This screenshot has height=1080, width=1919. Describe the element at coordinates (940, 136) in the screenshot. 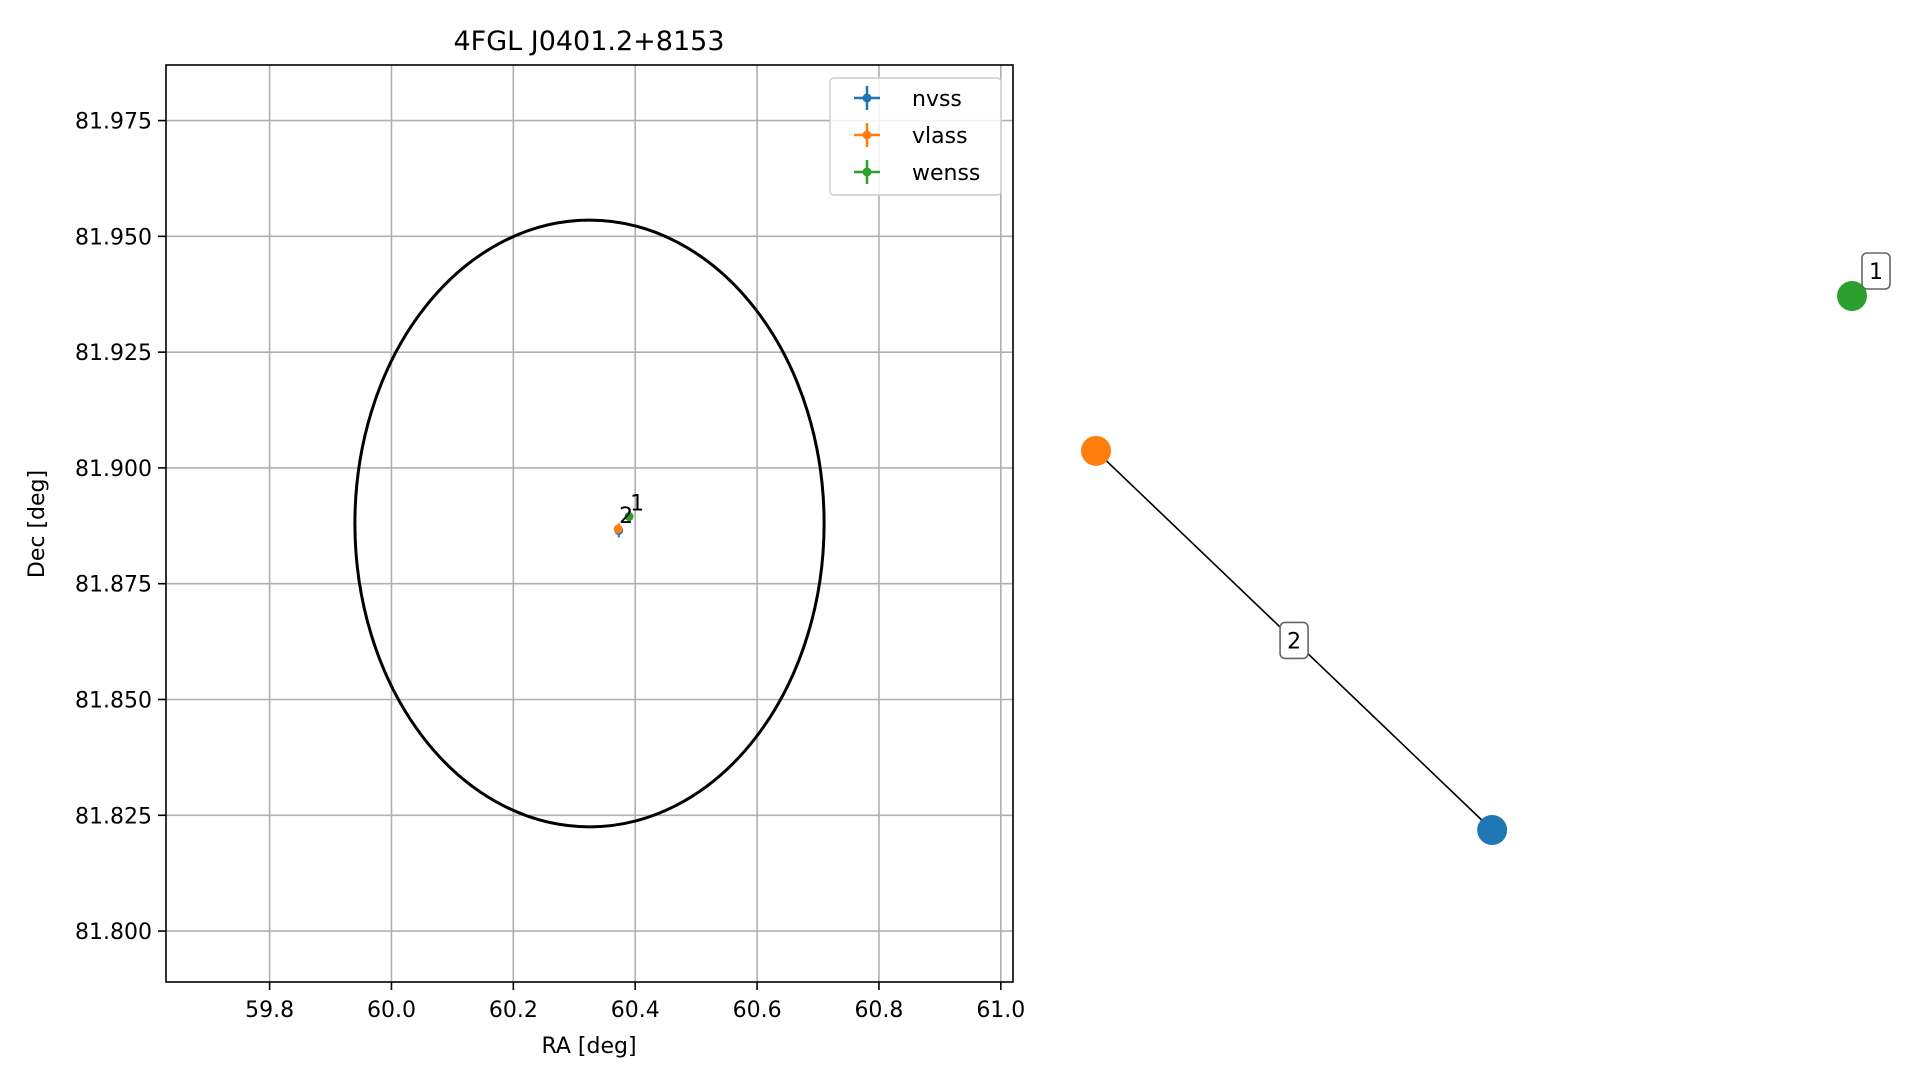

I see `legend-label-vlass: vlass` at that location.